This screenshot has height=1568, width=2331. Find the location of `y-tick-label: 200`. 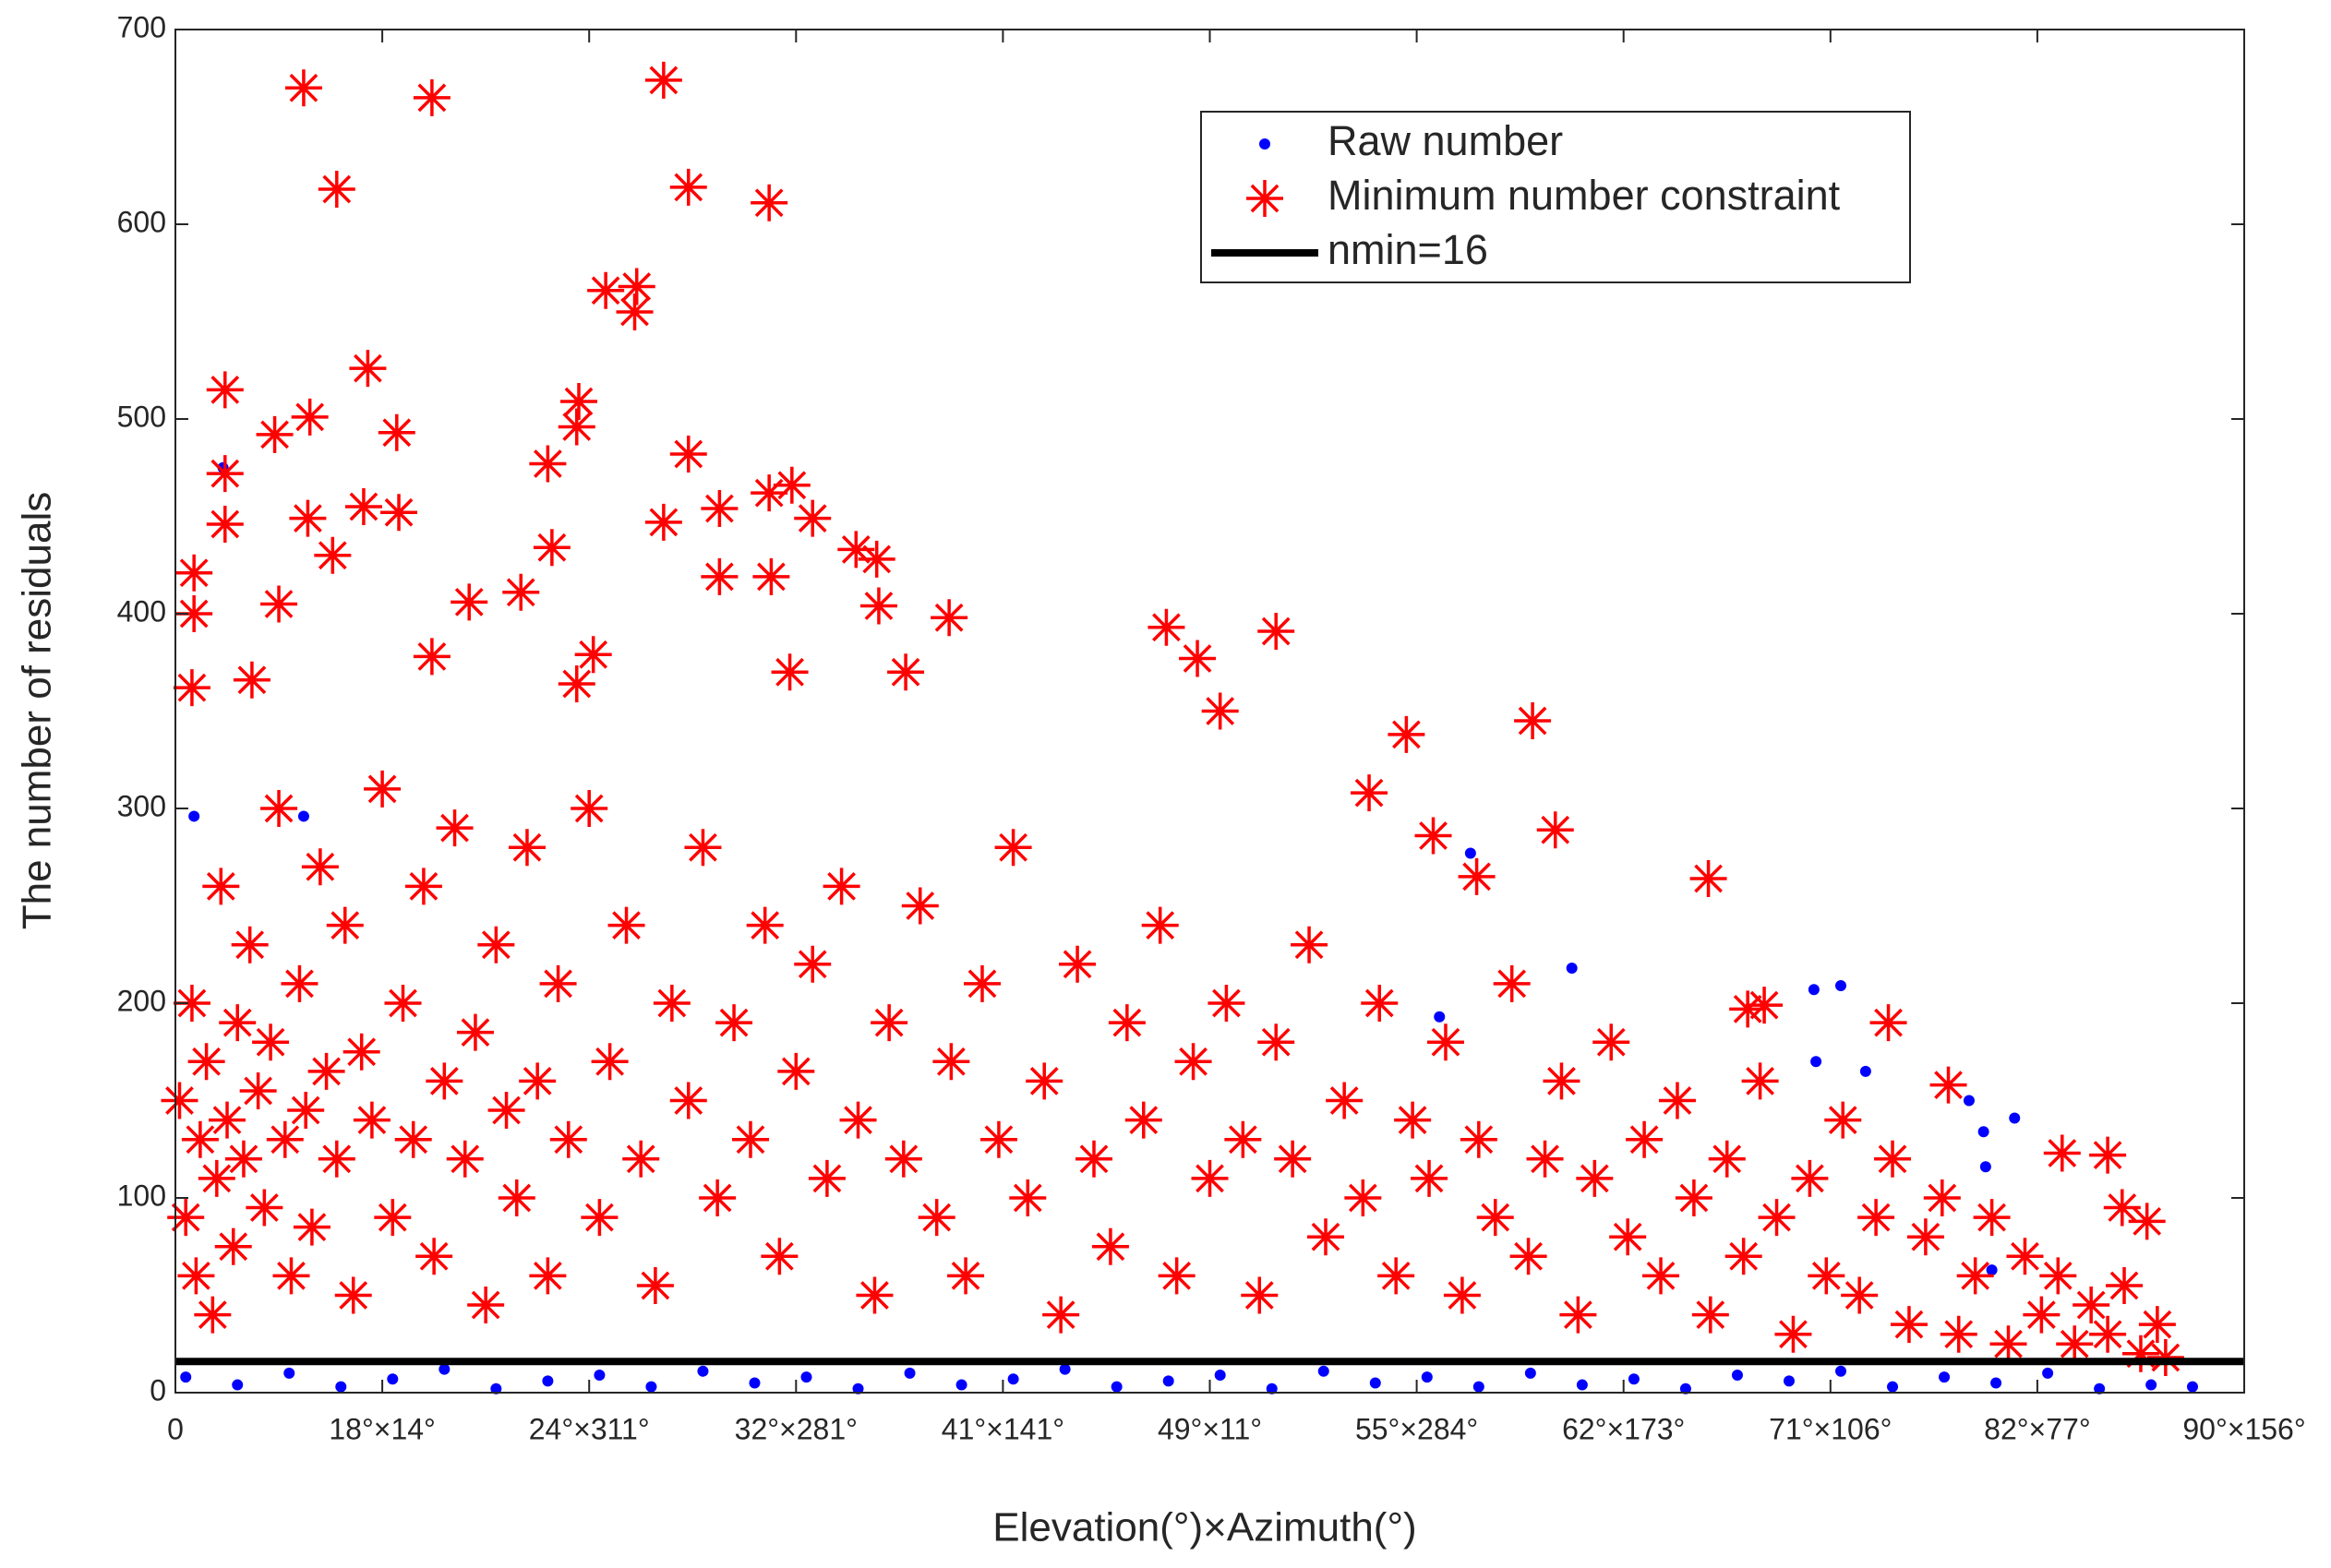

y-tick-label: 200 is located at coordinates (141, 1000).